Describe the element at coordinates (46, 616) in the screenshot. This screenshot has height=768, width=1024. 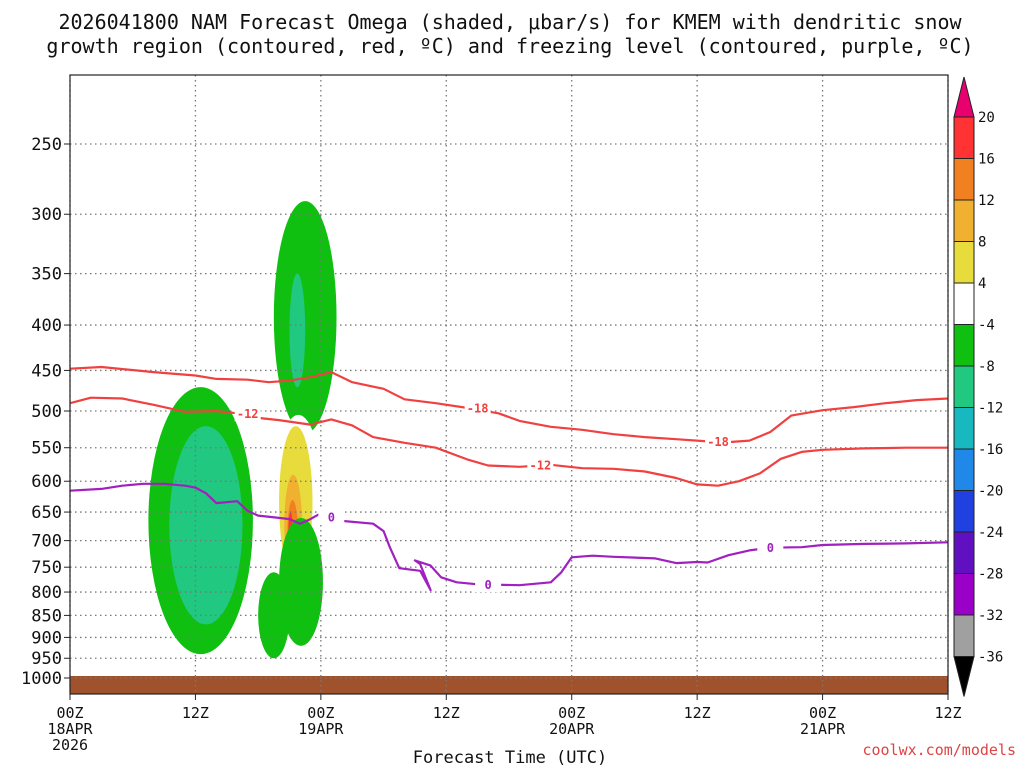
I see `ytick-label-850: 850` at that location.